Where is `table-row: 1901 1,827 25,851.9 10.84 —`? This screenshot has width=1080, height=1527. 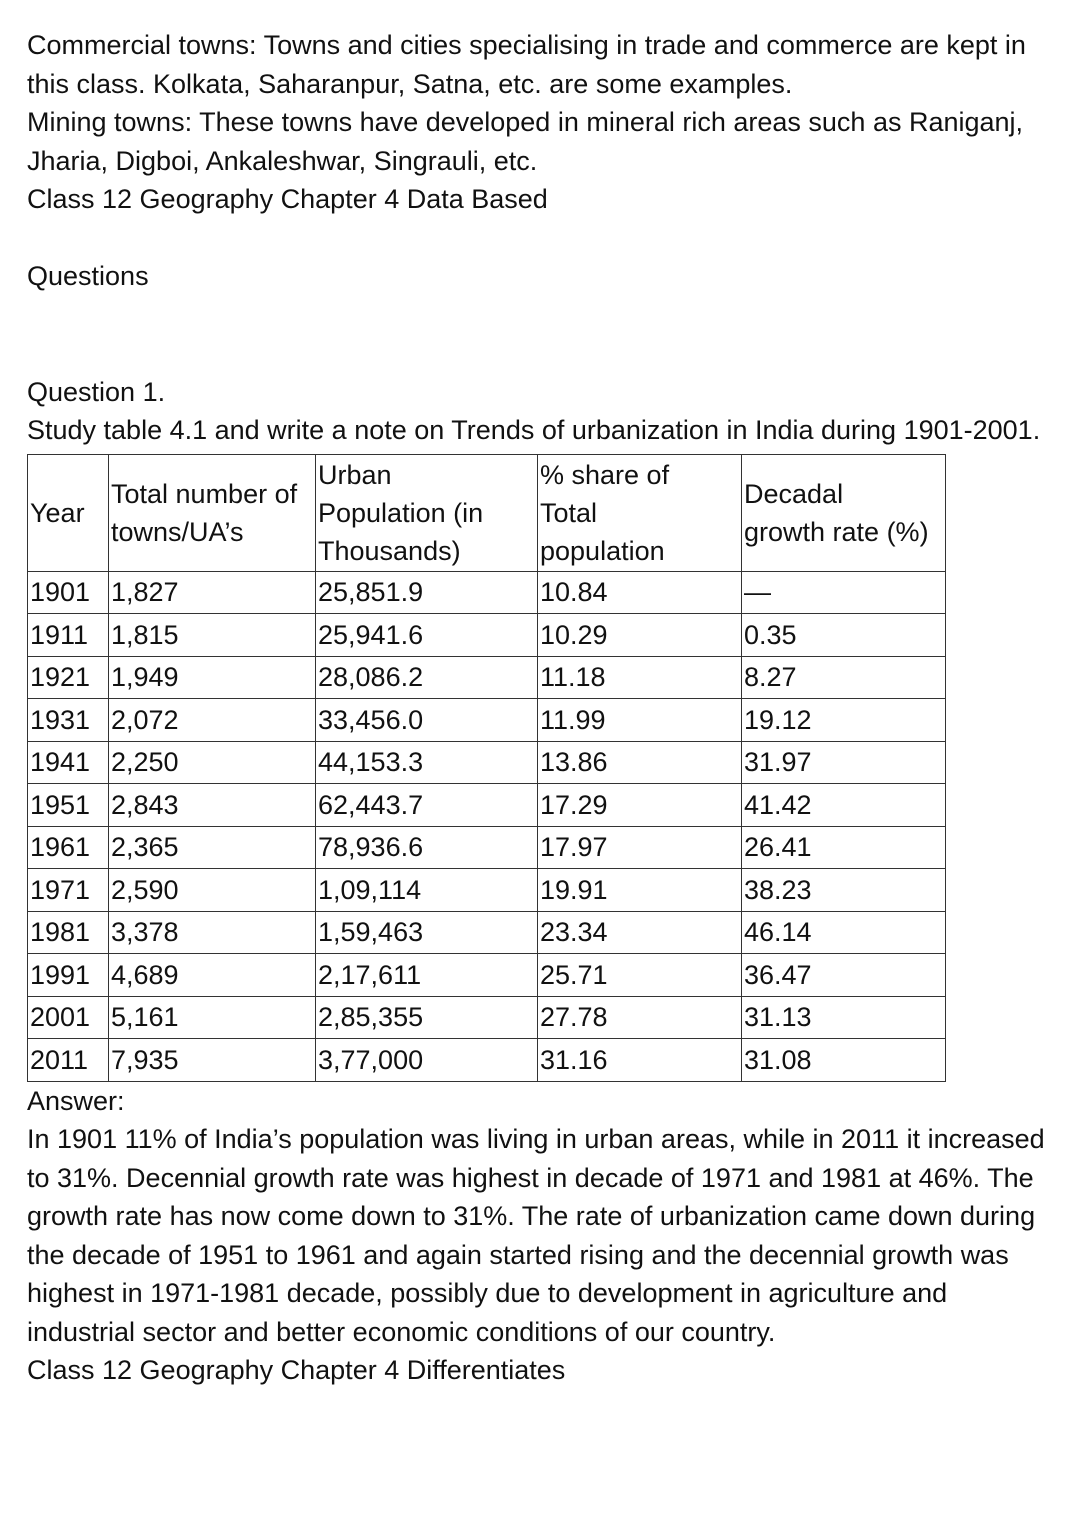
table-row: 1901 1,827 25,851.9 10.84 — is located at coordinates (486, 592).